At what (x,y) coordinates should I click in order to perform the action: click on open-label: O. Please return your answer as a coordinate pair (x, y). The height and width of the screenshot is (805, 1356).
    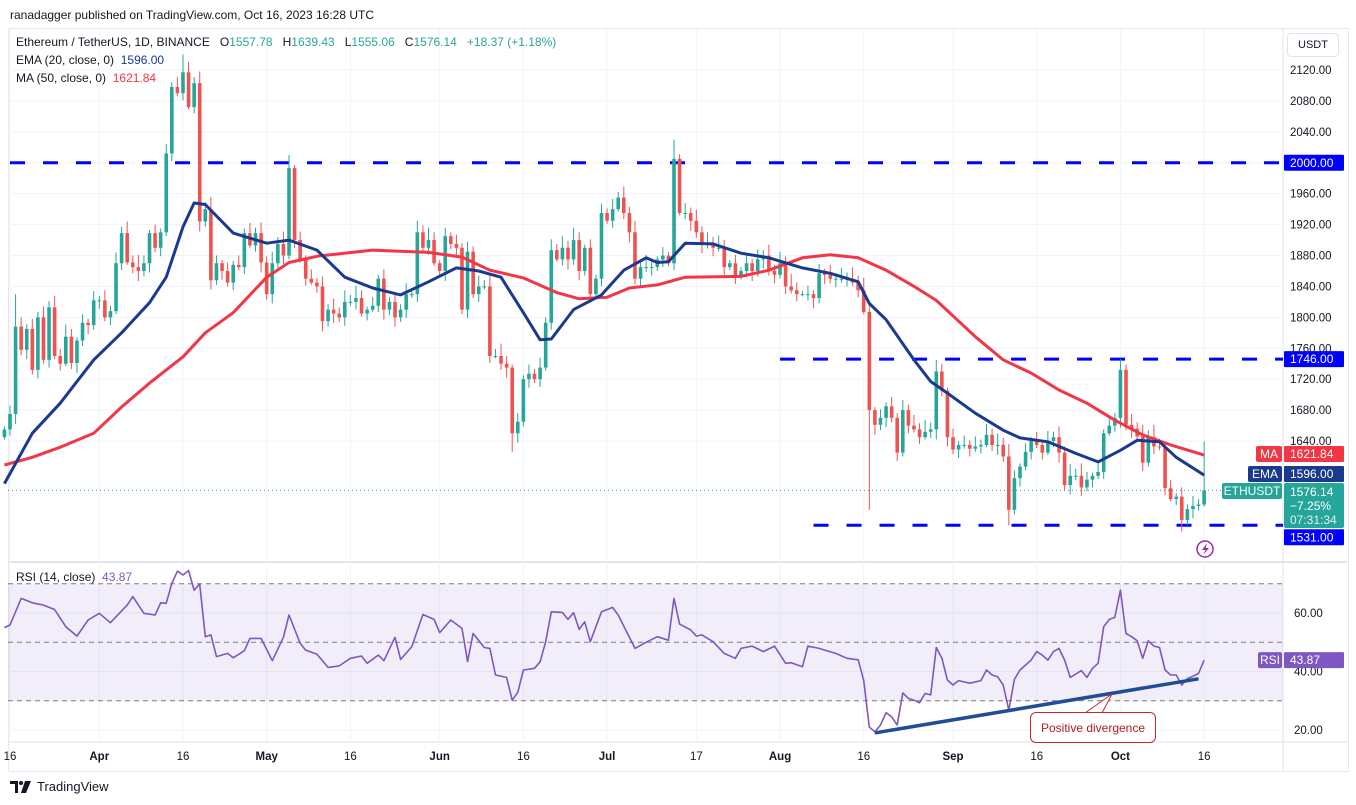
    Looking at the image, I should click on (224, 42).